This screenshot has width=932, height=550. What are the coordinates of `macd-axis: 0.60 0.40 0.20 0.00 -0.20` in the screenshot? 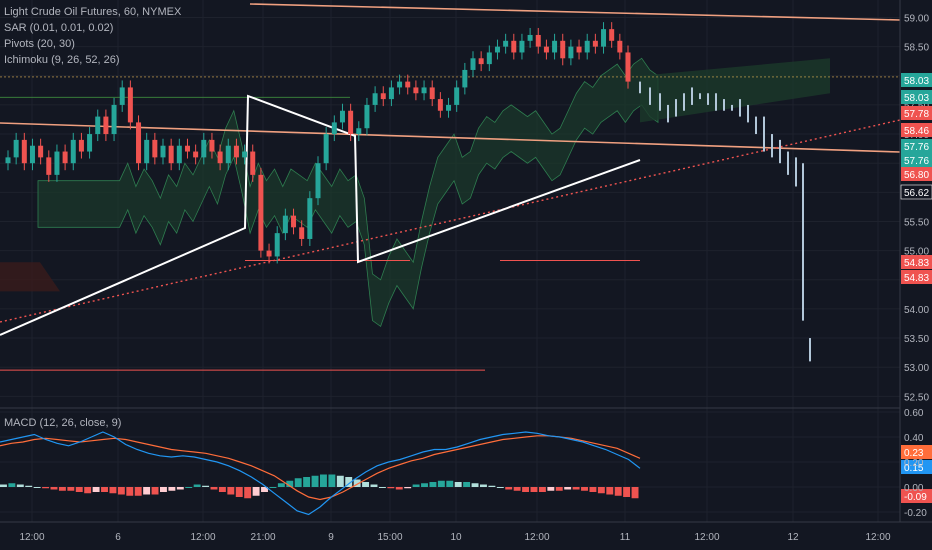 It's located at (915, 463).